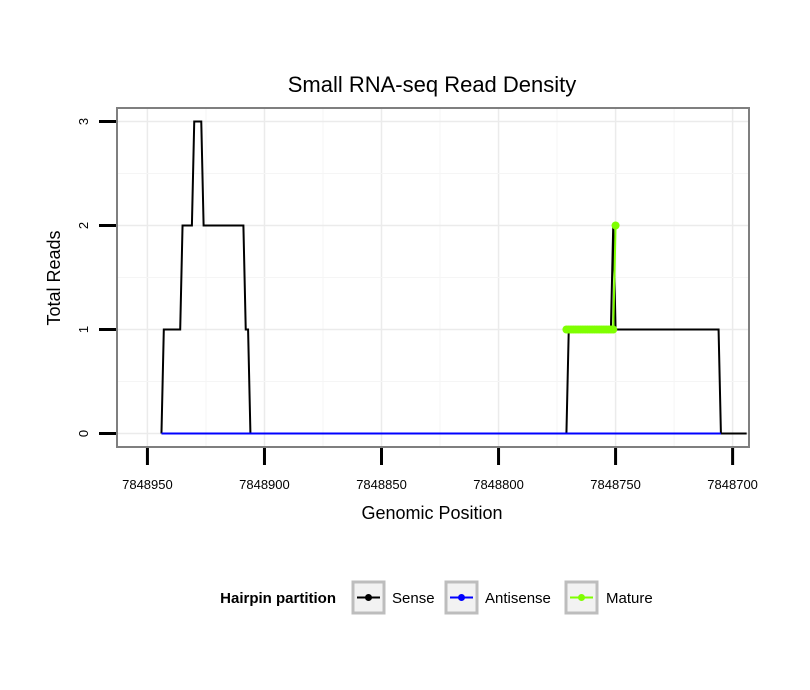 Image resolution: width=810 pixels, height=690 pixels. What do you see at coordinates (264, 484) in the screenshot?
I see `x-tick-label: 7848900` at bounding box center [264, 484].